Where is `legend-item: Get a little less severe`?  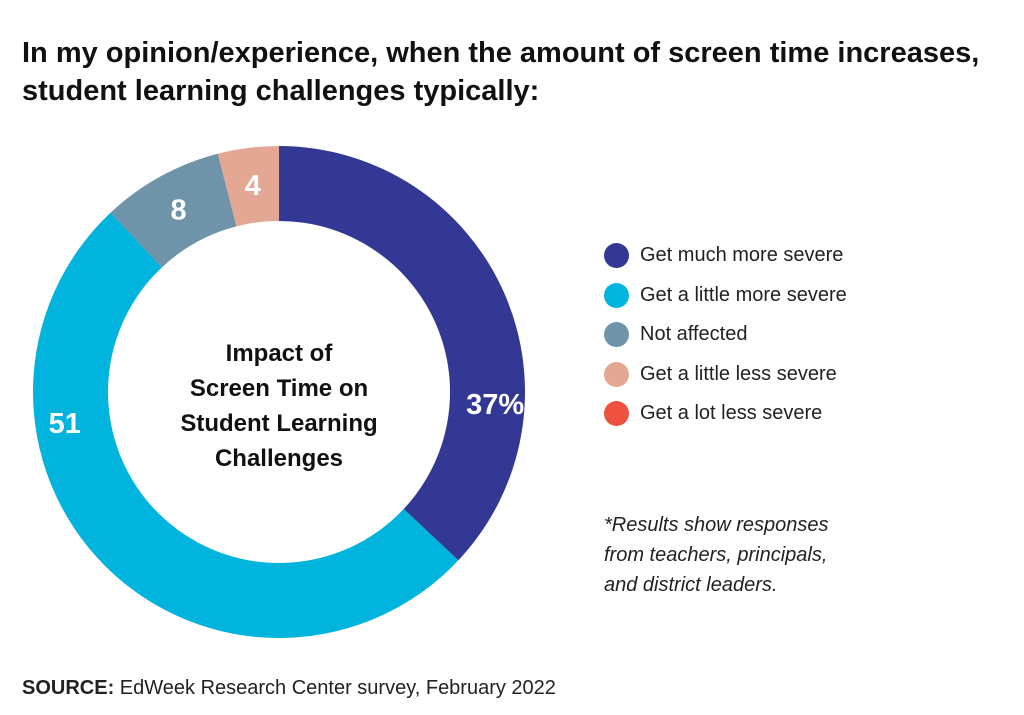
legend-item: Get a little less severe is located at coordinates (725, 375).